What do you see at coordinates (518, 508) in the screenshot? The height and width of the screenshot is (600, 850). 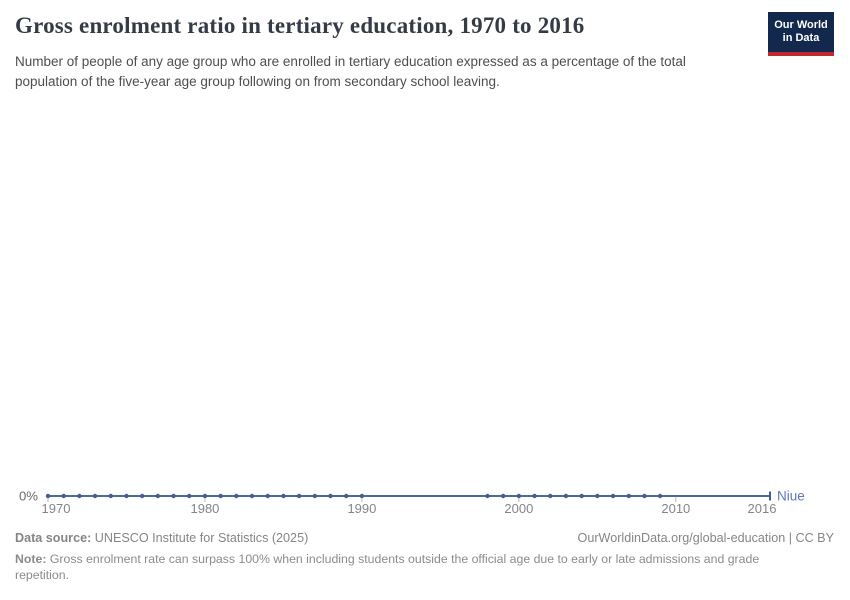 I see `svg-text: 2000` at bounding box center [518, 508].